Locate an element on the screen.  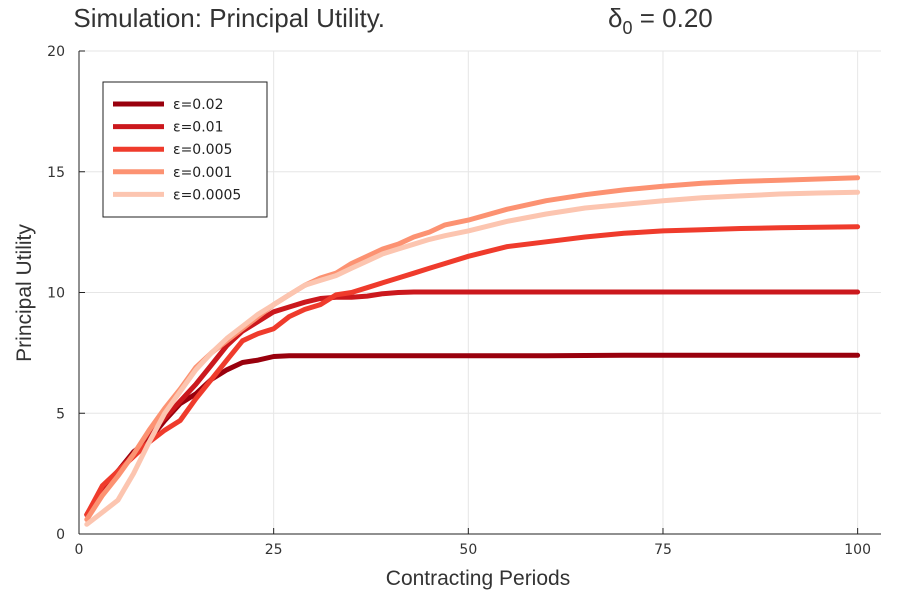
y-tick-label: 0 is located at coordinates (60, 535).